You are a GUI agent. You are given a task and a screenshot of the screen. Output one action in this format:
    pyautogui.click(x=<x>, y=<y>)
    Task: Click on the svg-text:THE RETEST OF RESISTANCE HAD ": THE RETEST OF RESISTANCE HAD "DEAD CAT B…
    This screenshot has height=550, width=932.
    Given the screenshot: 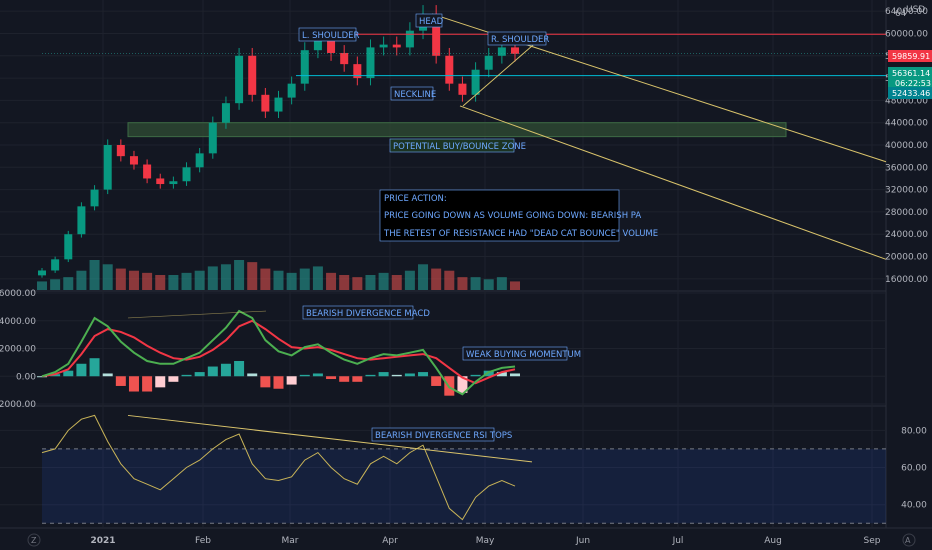 What is the action you would take?
    pyautogui.click(x=520, y=234)
    